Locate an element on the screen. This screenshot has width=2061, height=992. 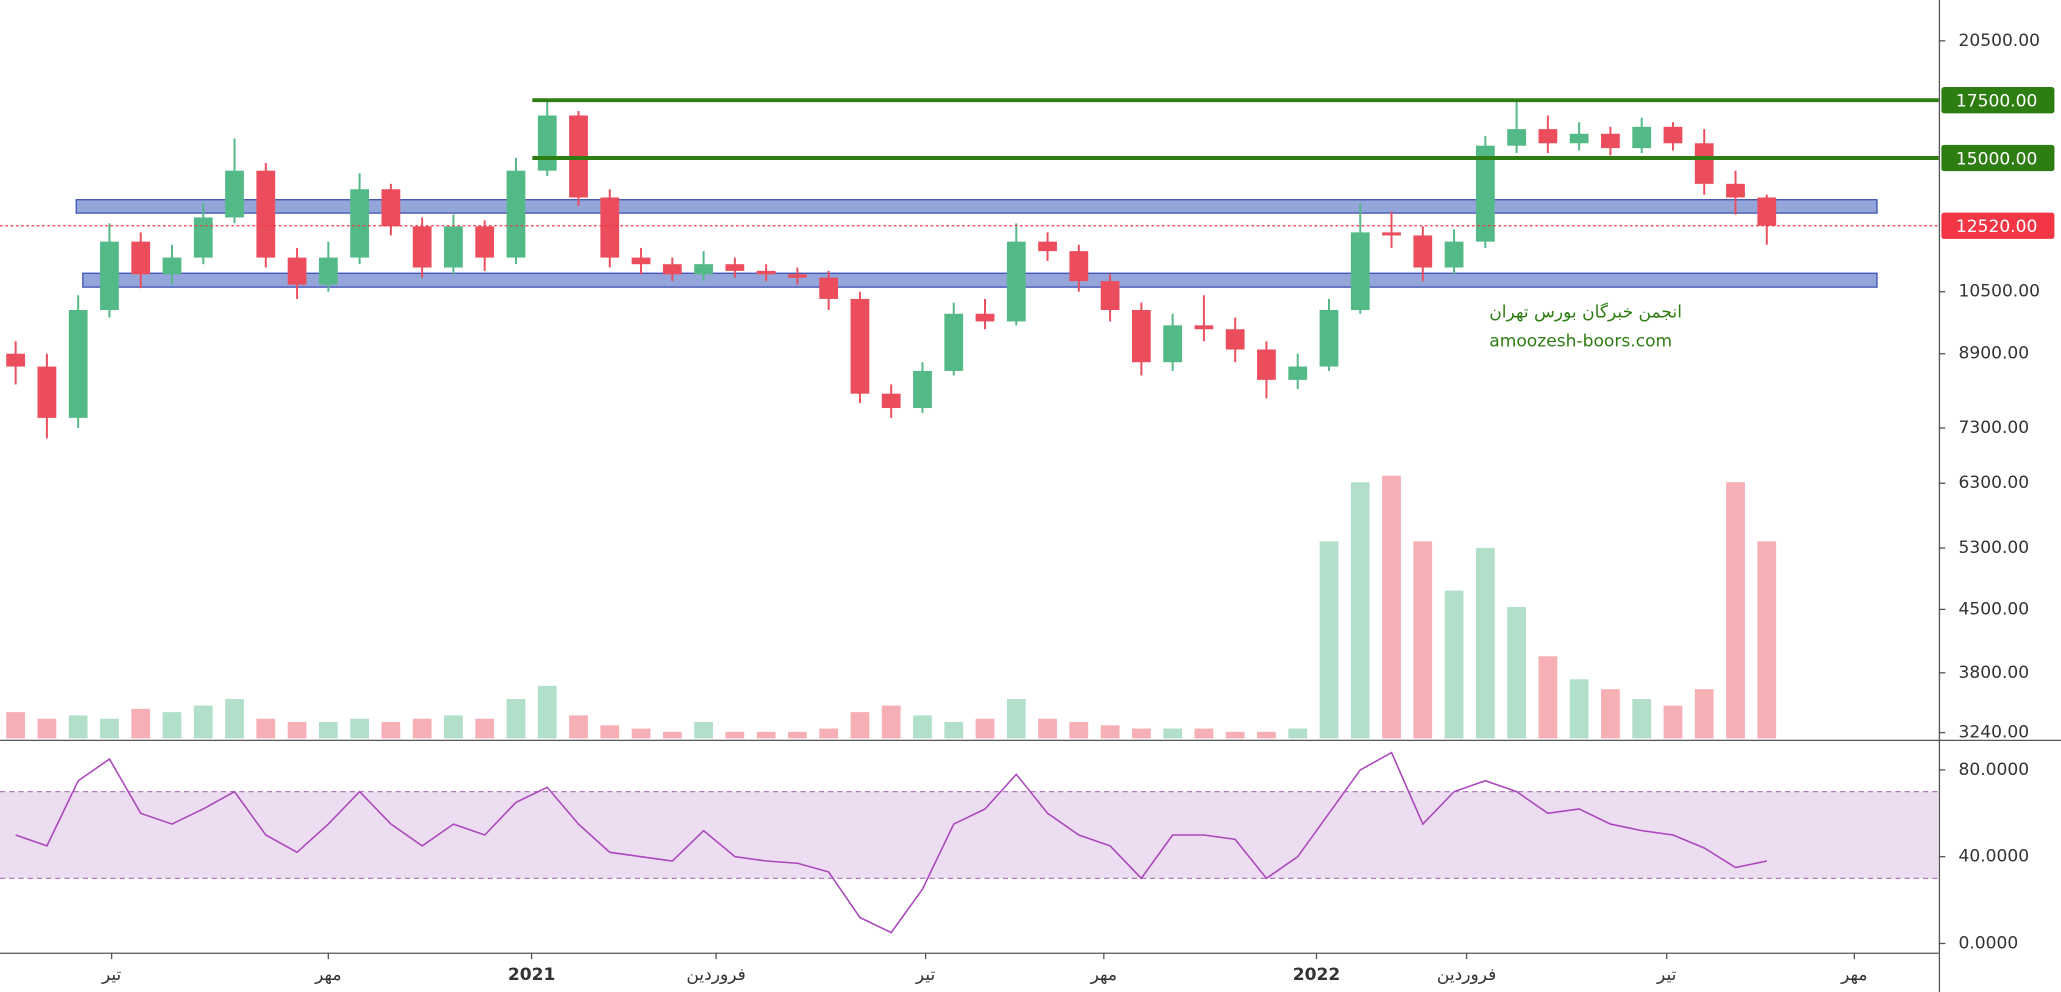
watermark-url: amoozesh-boors.com is located at coordinates (1580, 342).